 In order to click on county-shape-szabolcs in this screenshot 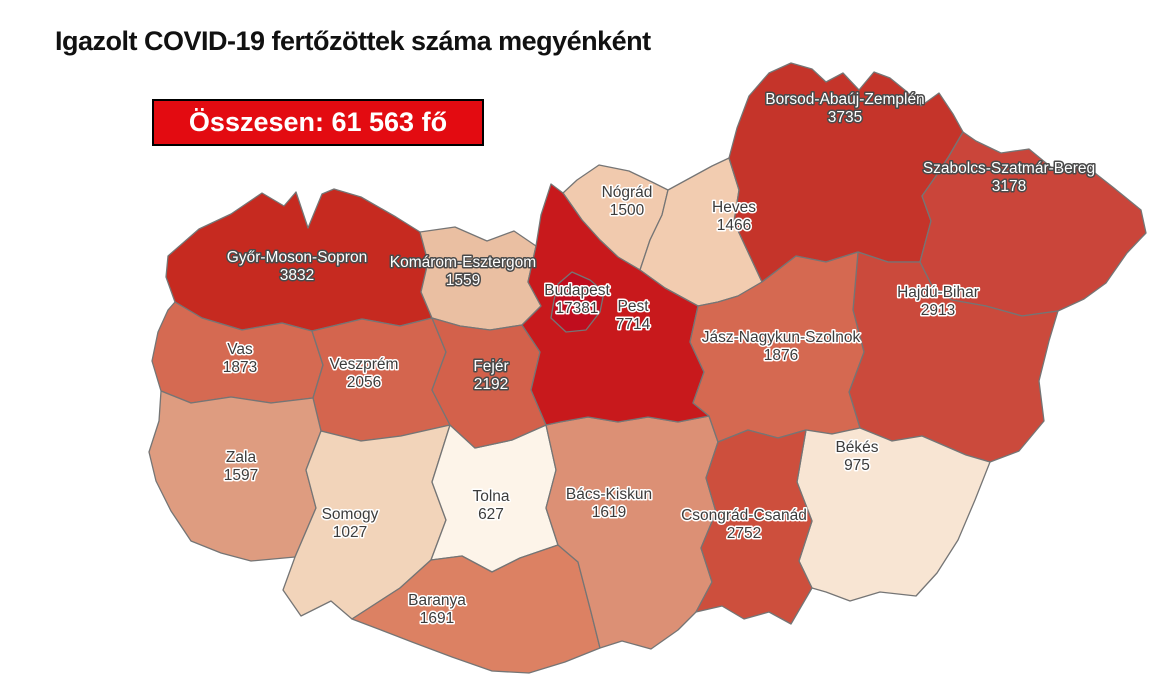, I will do `click(1033, 224)`.